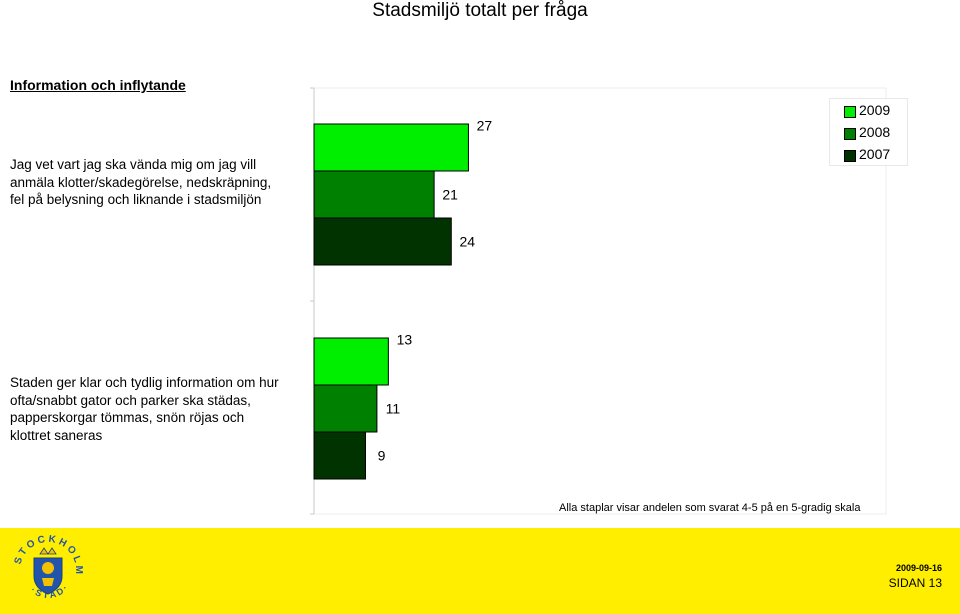 The width and height of the screenshot is (960, 614). I want to click on data-label-2009-category-2: 13, so click(405, 340).